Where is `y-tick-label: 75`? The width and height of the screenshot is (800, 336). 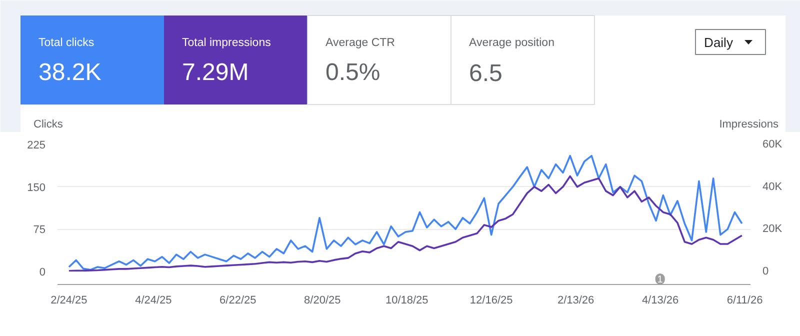 y-tick-label: 75 is located at coordinates (39, 230).